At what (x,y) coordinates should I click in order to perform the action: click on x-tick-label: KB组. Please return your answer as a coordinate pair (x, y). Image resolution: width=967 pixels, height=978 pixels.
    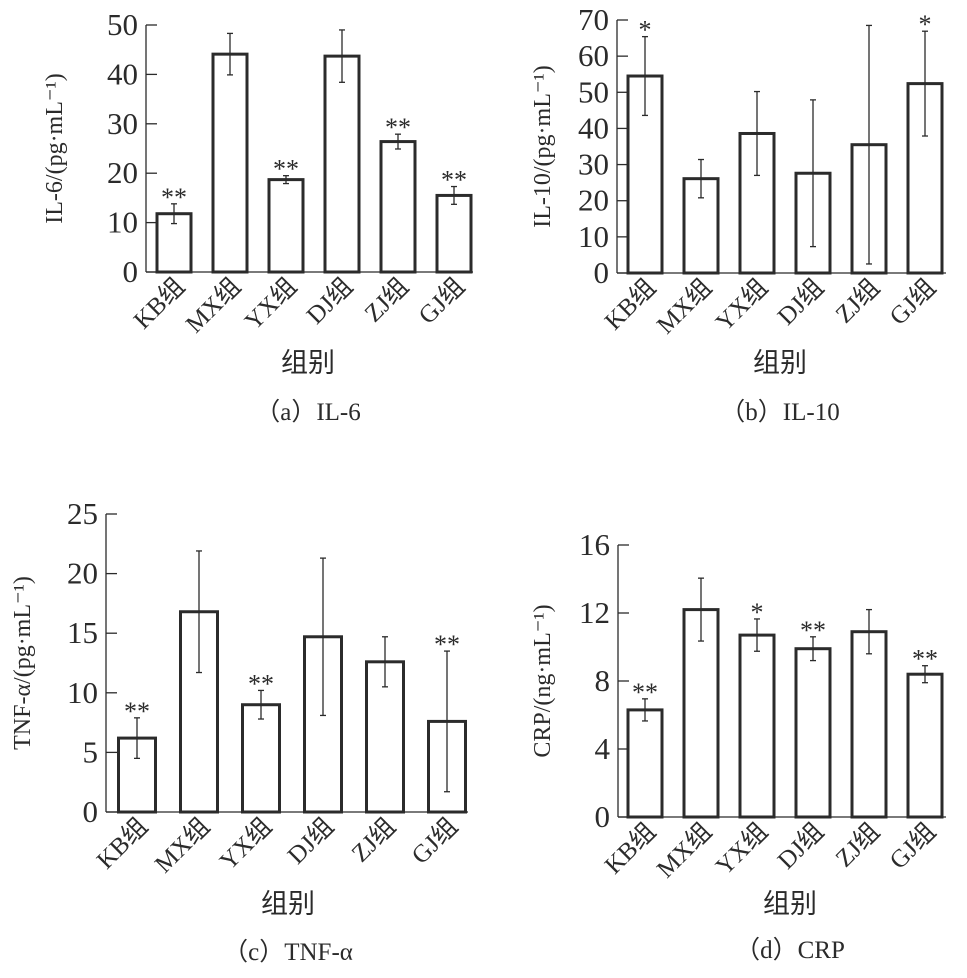
    Looking at the image, I should click on (122, 843).